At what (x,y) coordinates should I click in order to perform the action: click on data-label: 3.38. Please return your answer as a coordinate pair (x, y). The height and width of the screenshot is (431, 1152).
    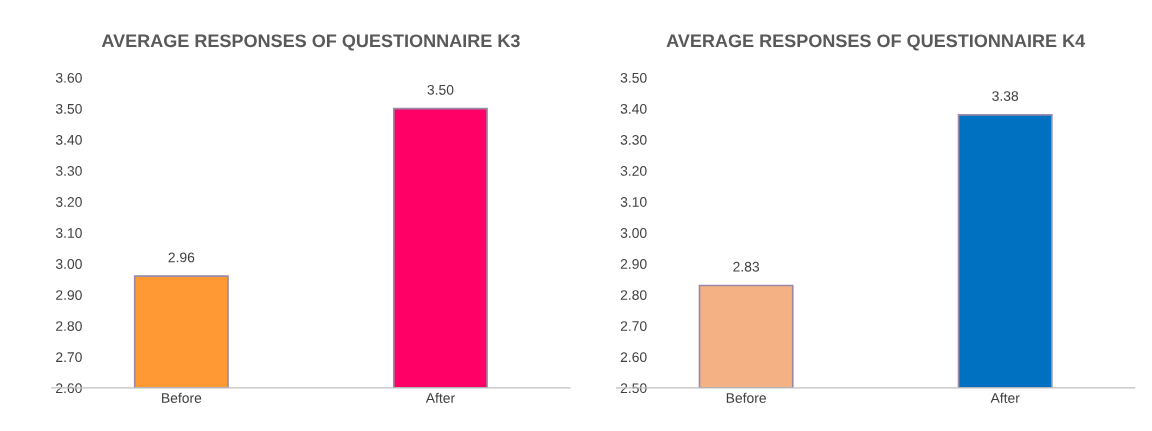
    Looking at the image, I should click on (1005, 96).